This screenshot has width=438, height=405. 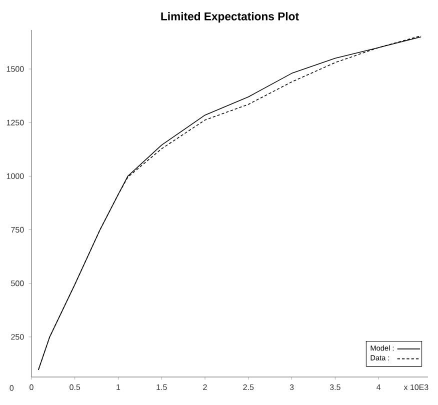 I want to click on x-tick-label: 0.5, so click(x=75, y=387).